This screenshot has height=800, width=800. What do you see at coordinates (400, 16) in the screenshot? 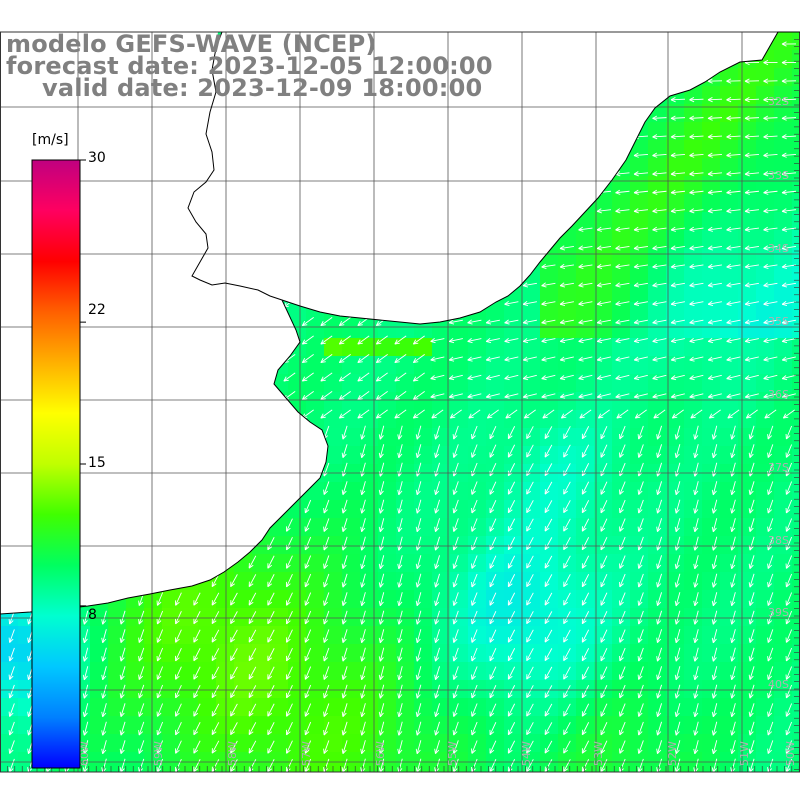
I see `top-margin` at bounding box center [400, 16].